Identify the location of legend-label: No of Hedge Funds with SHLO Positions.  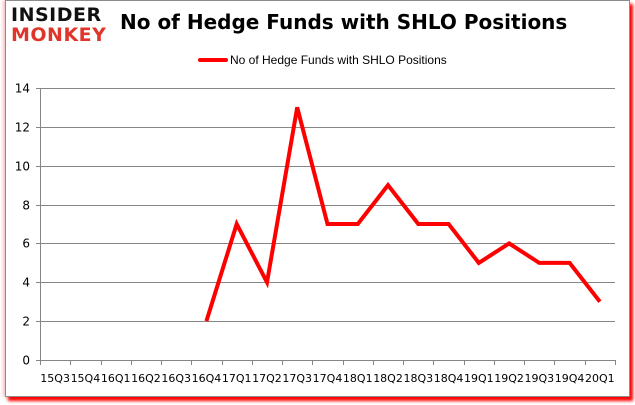
(338, 60).